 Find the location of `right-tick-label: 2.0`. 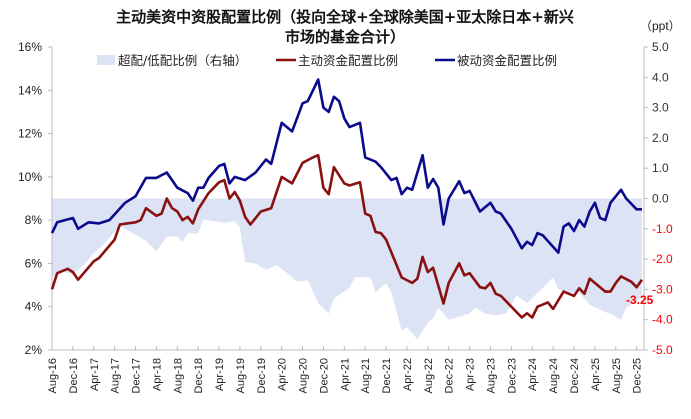

right-tick-label: 2.0 is located at coordinates (660, 138).